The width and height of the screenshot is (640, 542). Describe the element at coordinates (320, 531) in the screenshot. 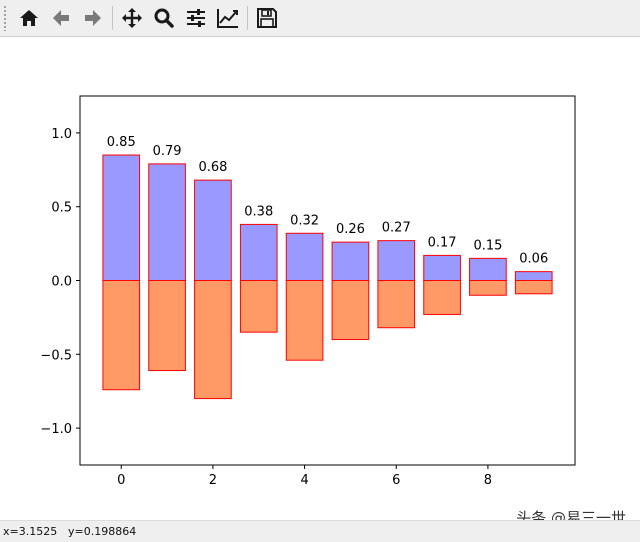

I see `status-bar: x=3.1525 y=0.198864` at that location.